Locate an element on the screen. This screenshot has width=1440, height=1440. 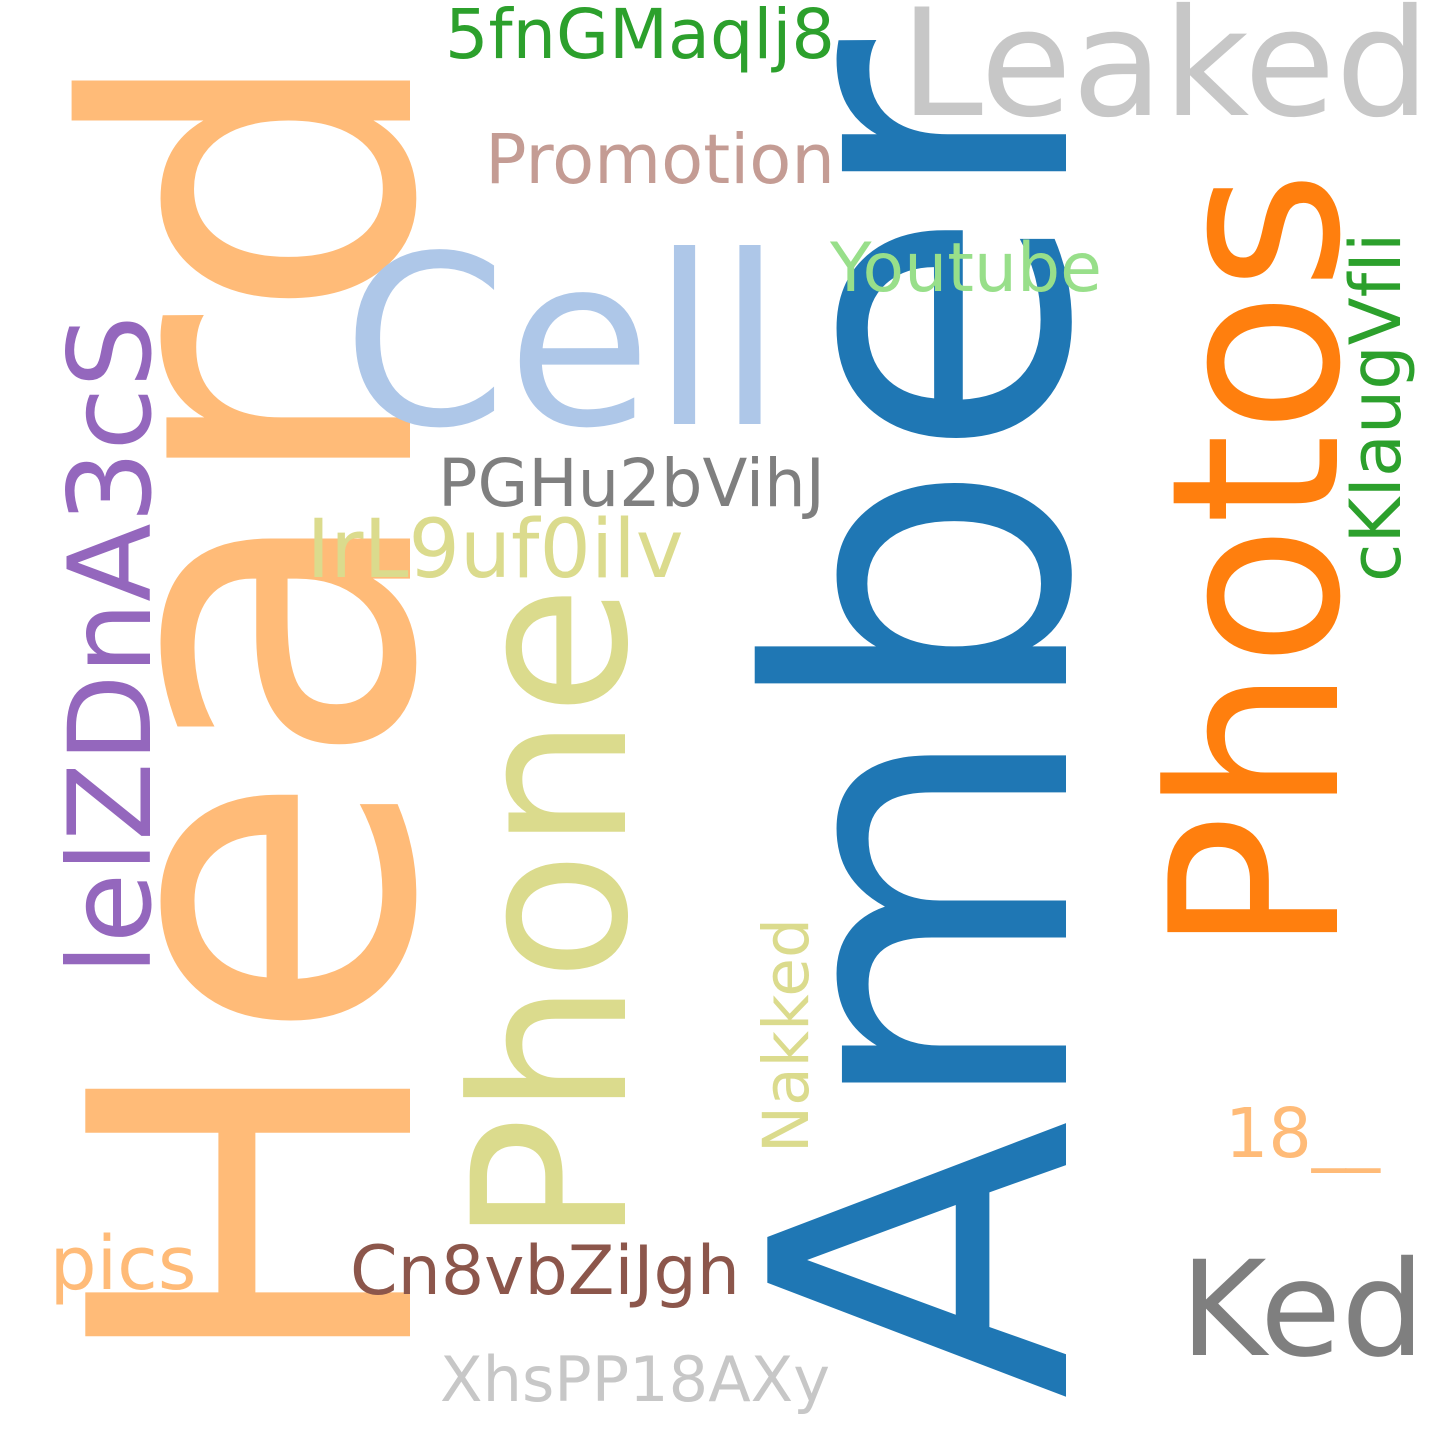
word-phone: Phone is located at coordinates (551, 915).